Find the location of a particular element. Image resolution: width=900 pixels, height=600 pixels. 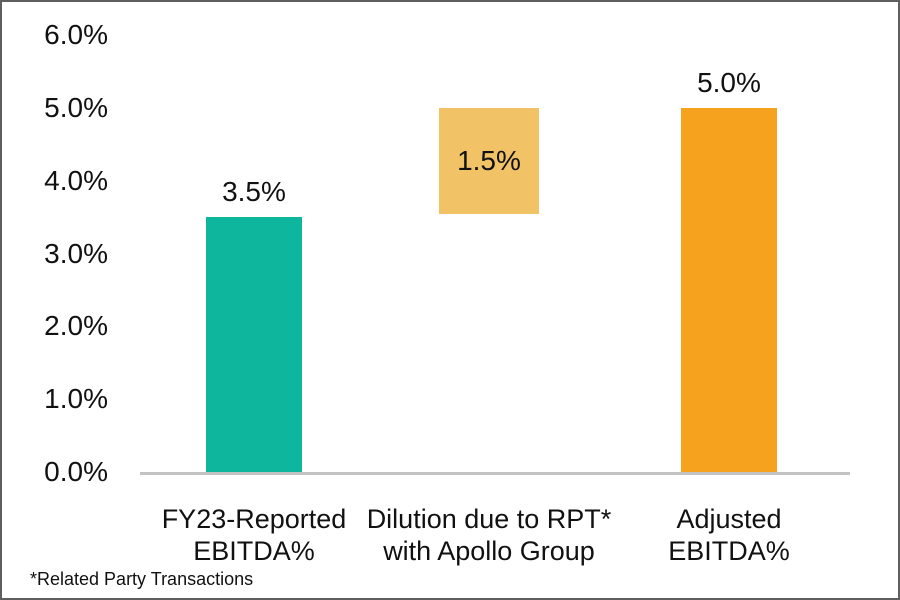

footnote: *Related Party Transactions is located at coordinates (142, 579).